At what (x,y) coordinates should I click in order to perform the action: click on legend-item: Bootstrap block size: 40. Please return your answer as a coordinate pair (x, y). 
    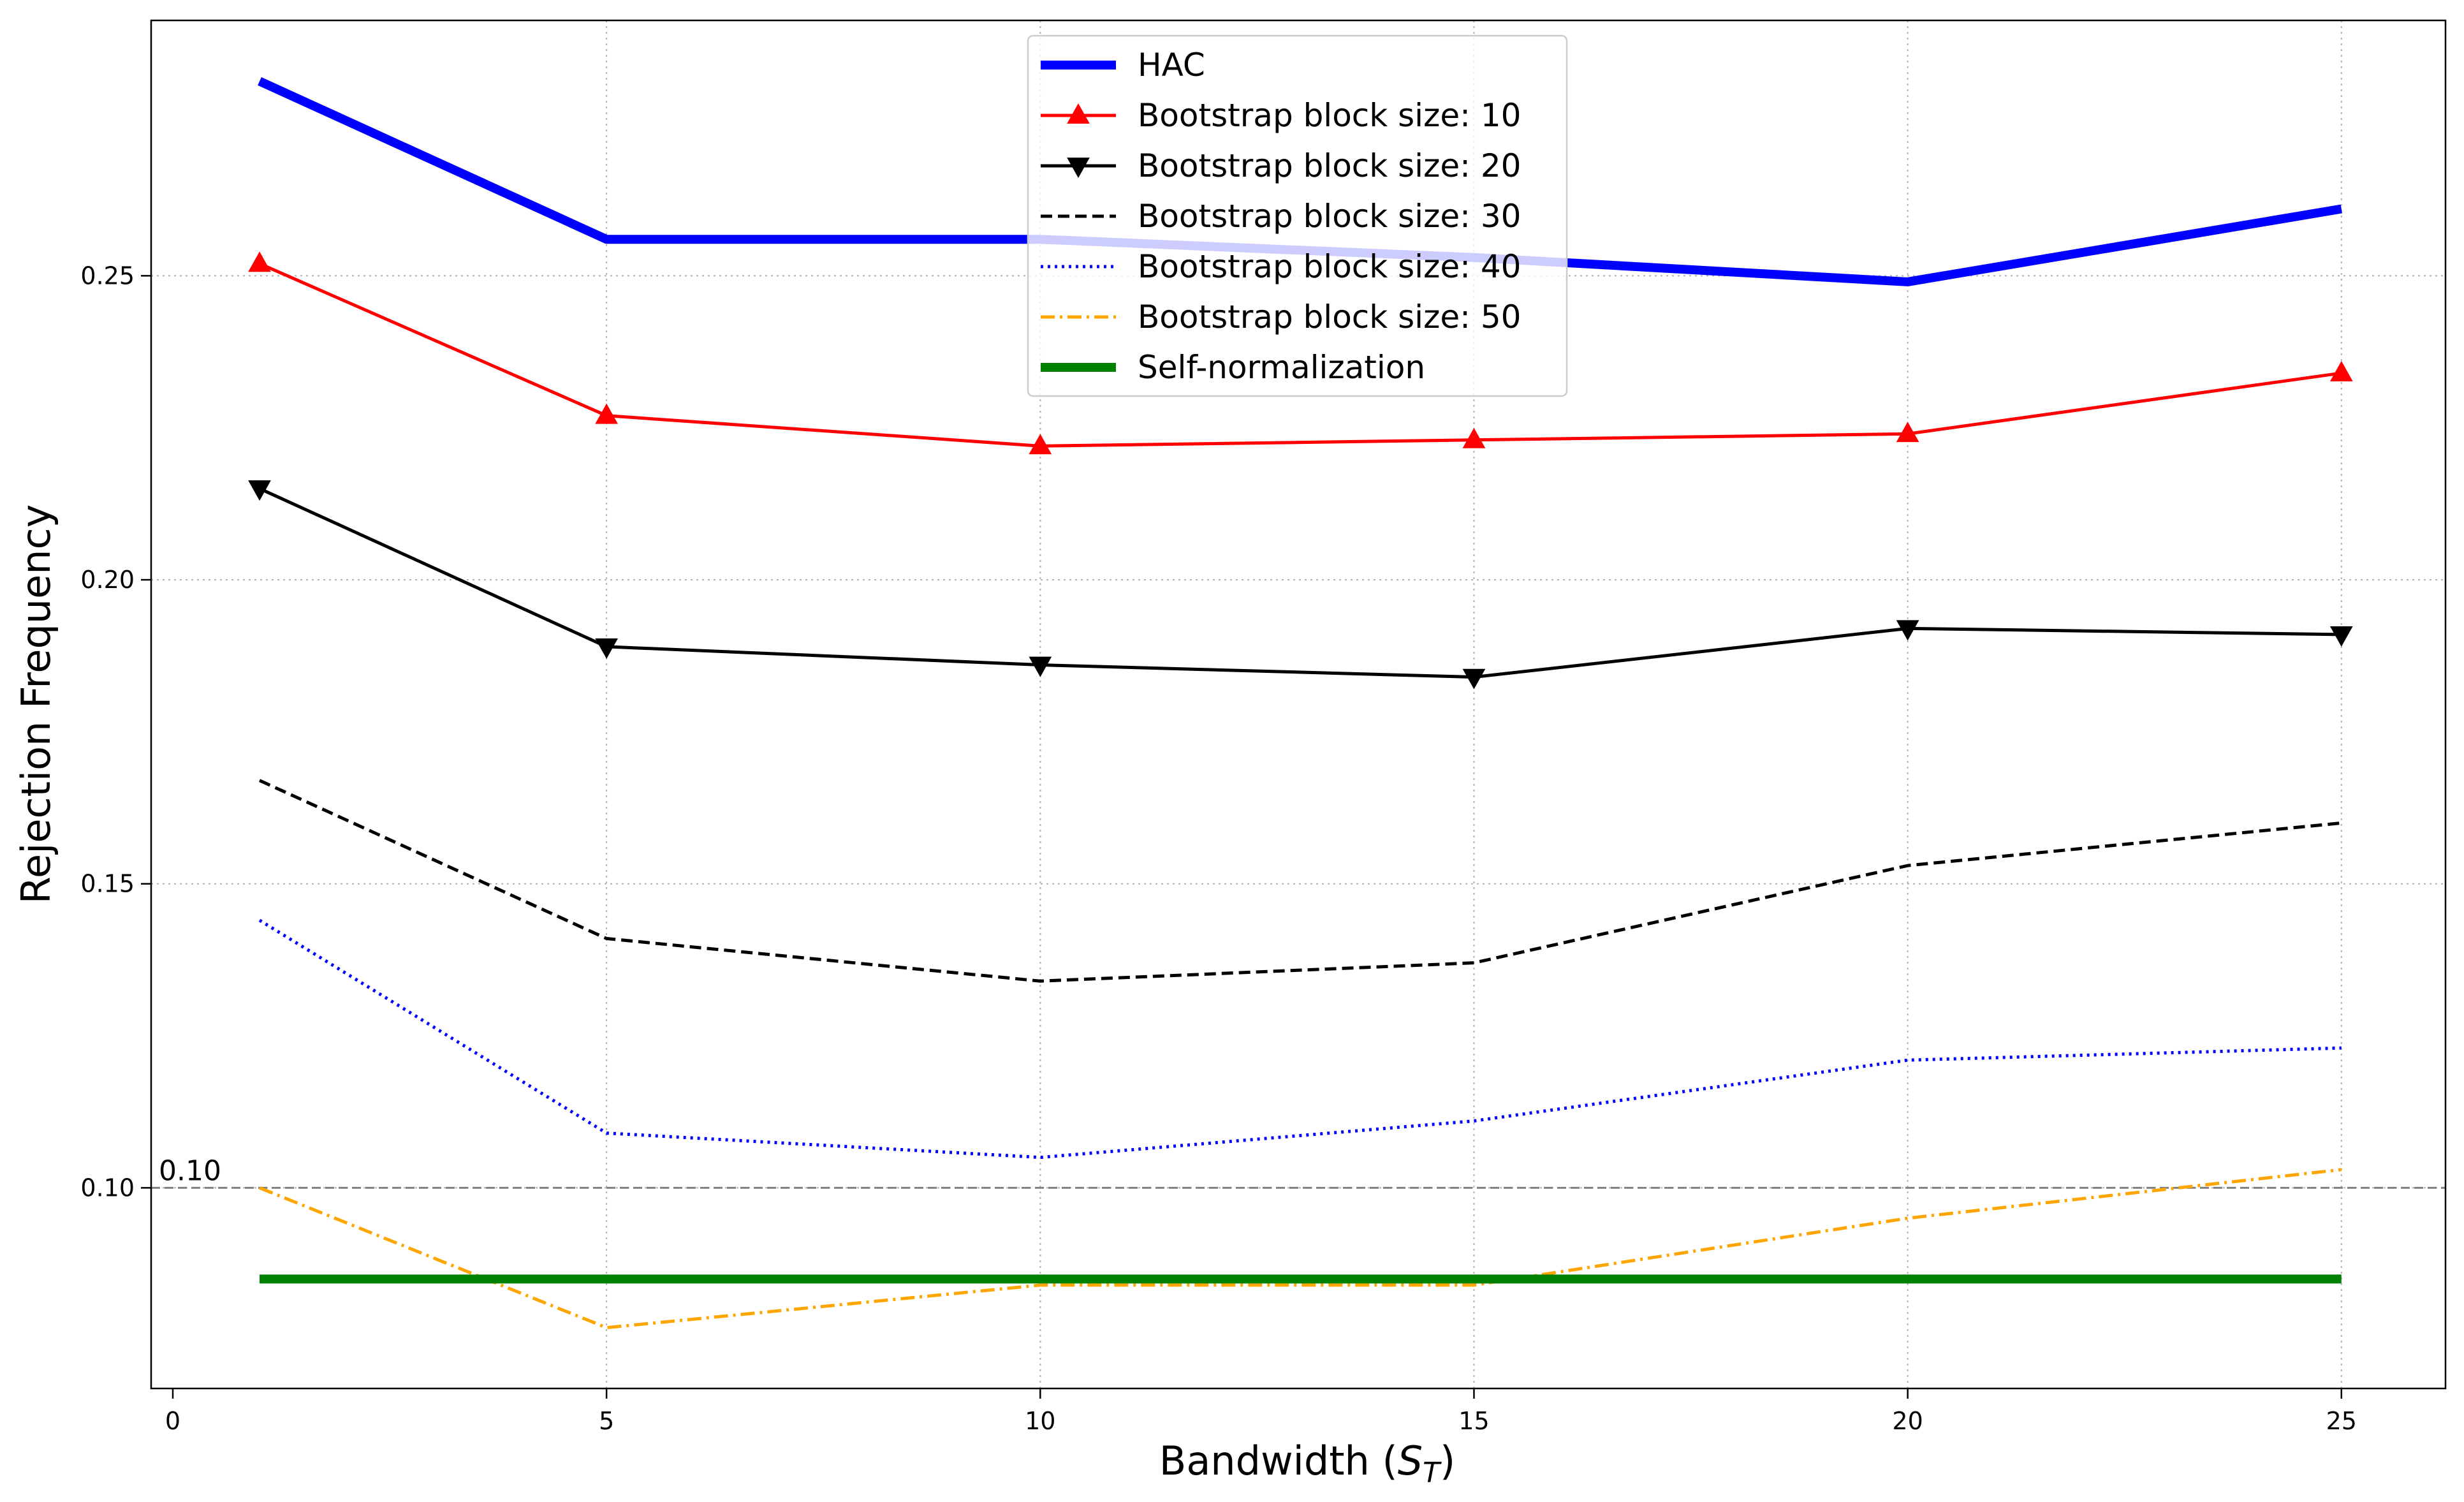
    Looking at the image, I should click on (1281, 266).